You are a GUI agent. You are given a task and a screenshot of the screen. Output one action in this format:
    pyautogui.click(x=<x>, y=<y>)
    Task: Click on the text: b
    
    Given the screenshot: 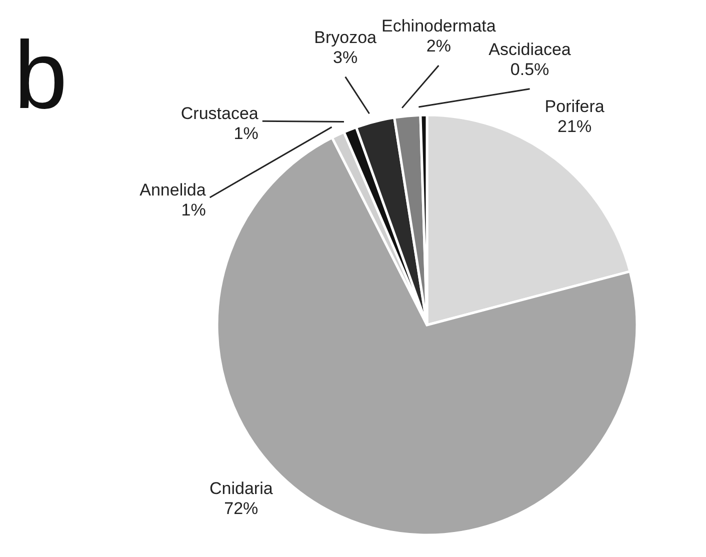 What is the action you would take?
    pyautogui.click(x=41, y=75)
    